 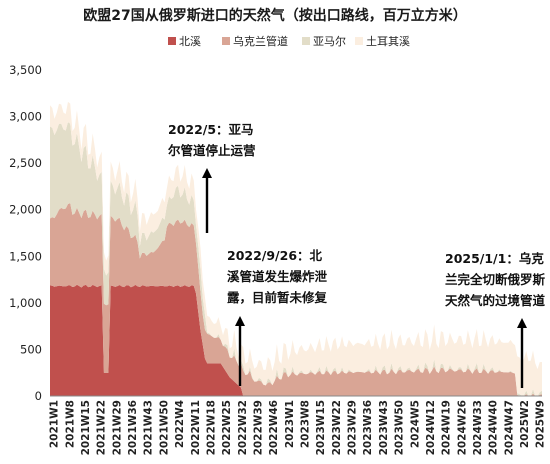 What do you see at coordinates (447, 427) in the screenshot?
I see `x-tick-label: 2024W19` at bounding box center [447, 427].